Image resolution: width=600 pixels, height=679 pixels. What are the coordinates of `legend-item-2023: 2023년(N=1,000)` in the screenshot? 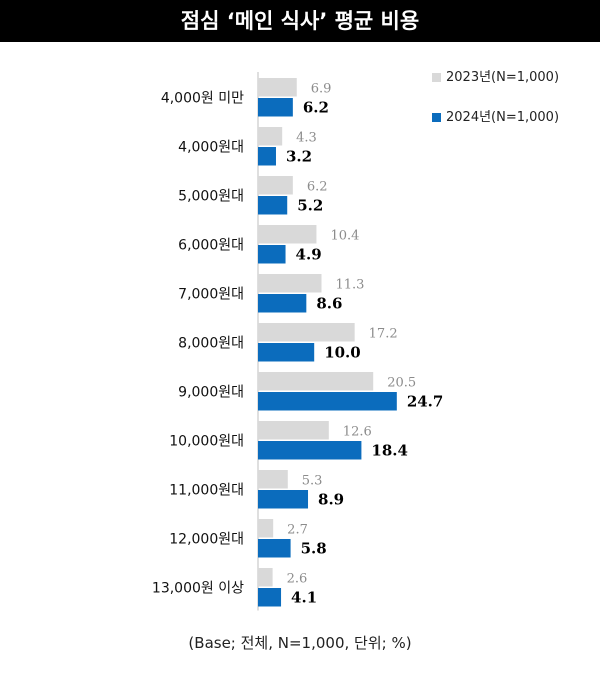 It's located at (495, 75).